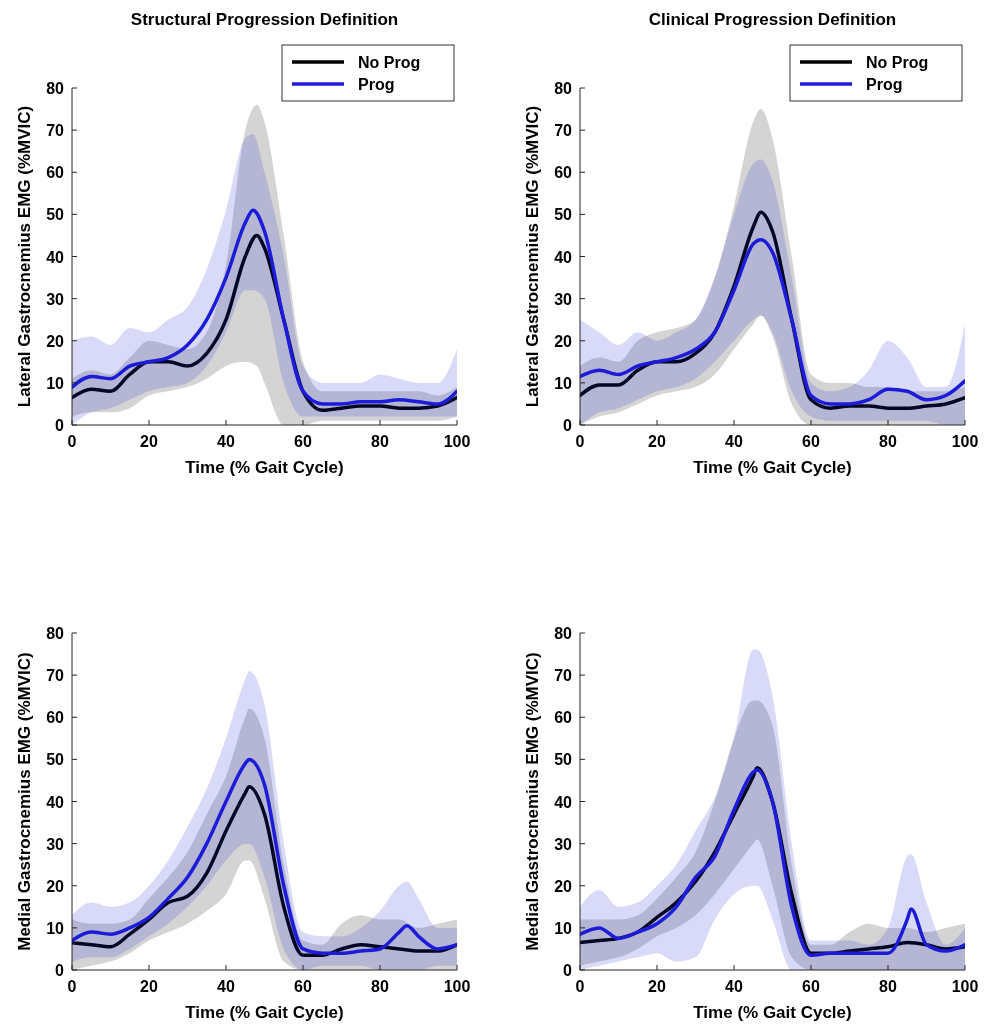 Image resolution: width=987 pixels, height=1036 pixels. Describe the element at coordinates (264, 19) in the screenshot. I see `chart-title: Structural Progression Definition` at that location.